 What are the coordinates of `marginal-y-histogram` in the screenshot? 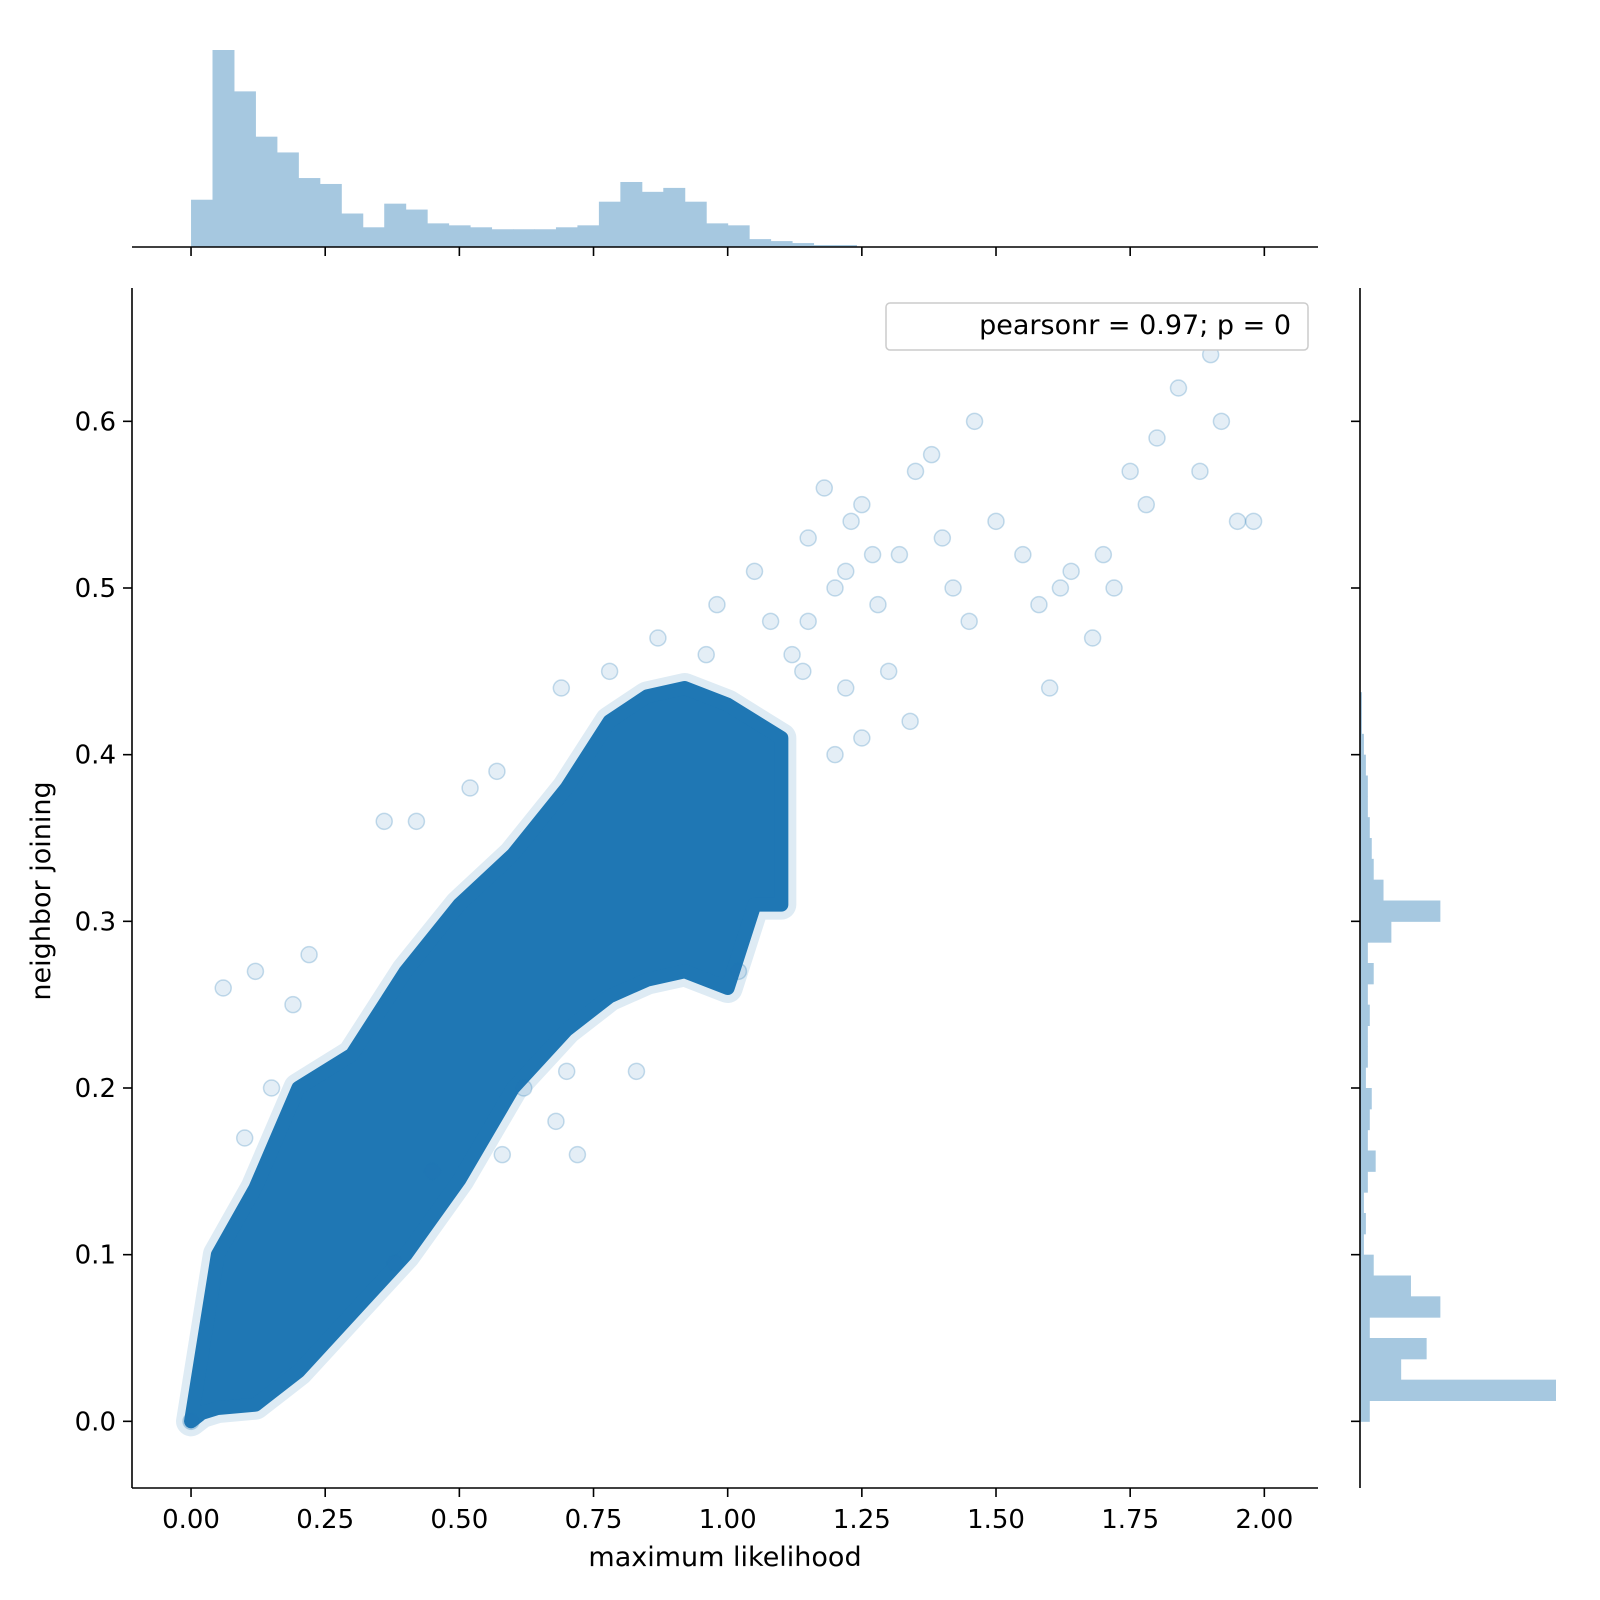 It's located at (1457, 888).